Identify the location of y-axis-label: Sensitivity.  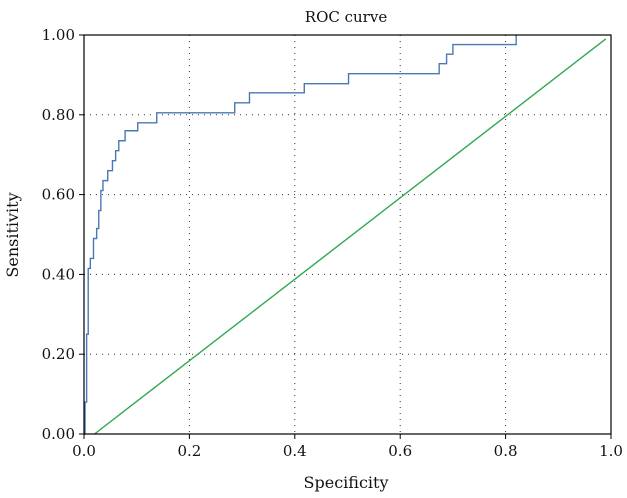
(12, 234).